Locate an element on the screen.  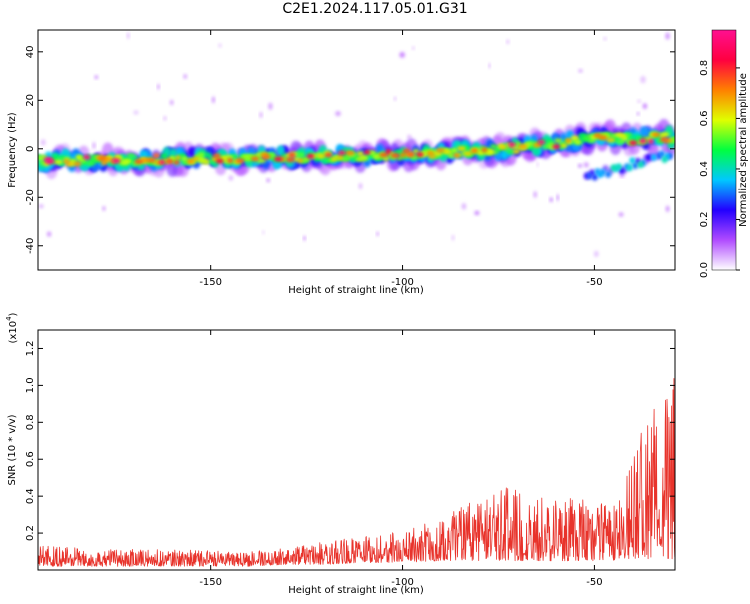
snr-multiplier-base: (x10 is located at coordinates (13, 332).